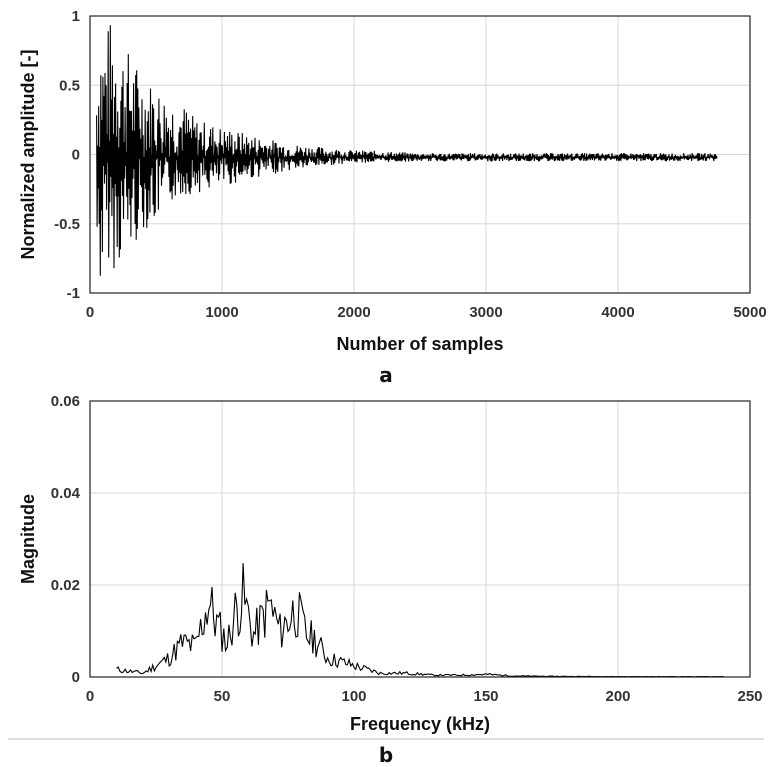 This screenshot has height=767, width=772. What do you see at coordinates (420, 724) in the screenshot?
I see `panel-b-x-axis-label: Frequency (kHz)` at bounding box center [420, 724].